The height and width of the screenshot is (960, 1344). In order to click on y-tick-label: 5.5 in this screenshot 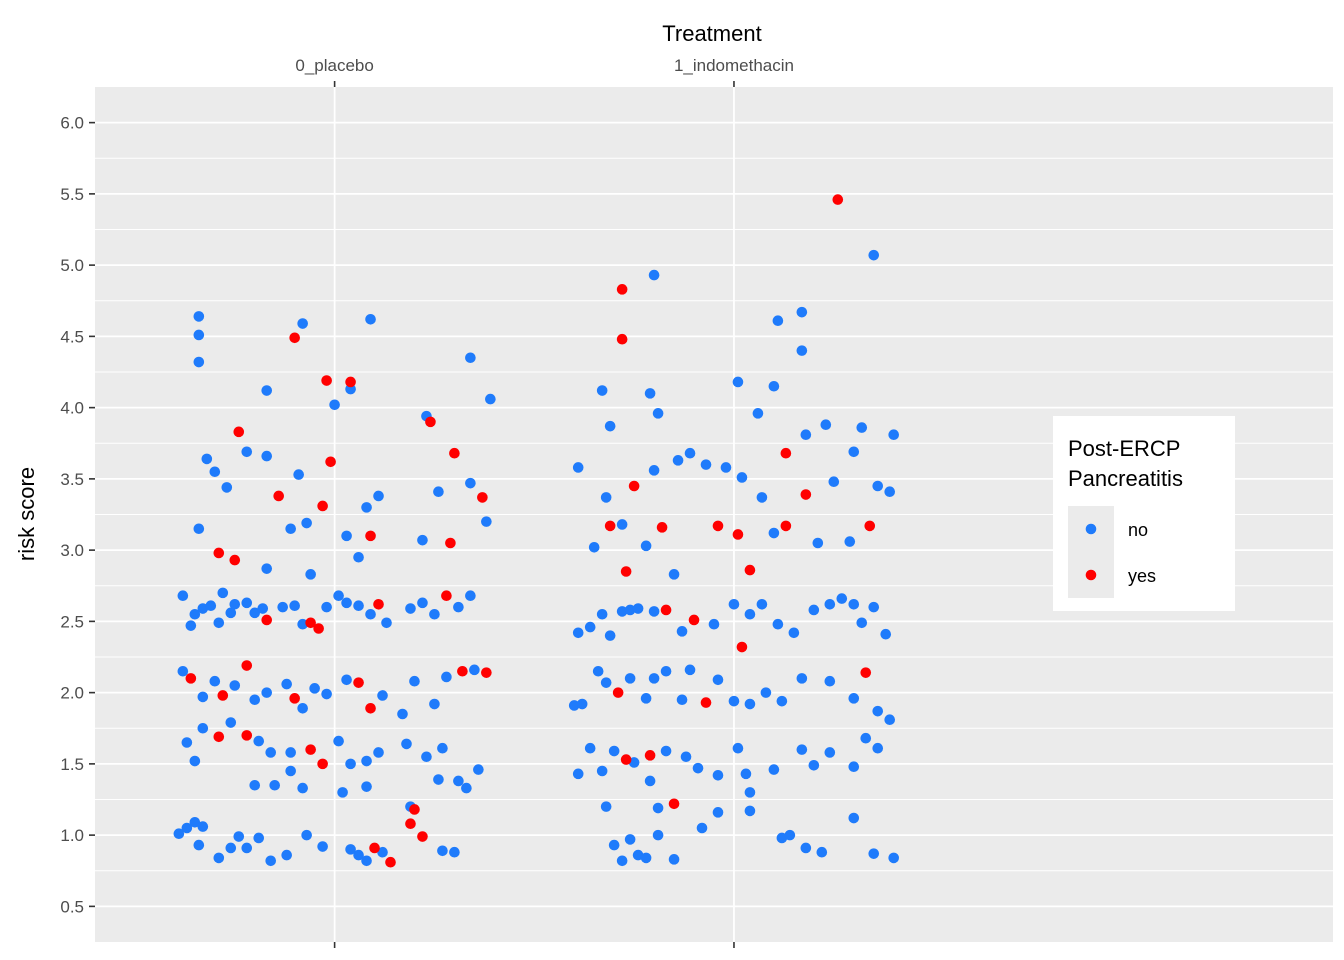, I will do `click(72, 194)`.